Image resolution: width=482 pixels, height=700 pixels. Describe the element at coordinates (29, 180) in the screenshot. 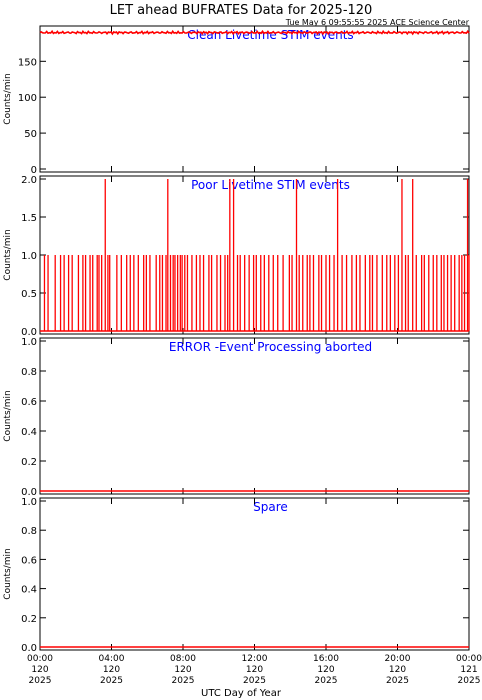

I see `y-tick-label: 2.0` at that location.